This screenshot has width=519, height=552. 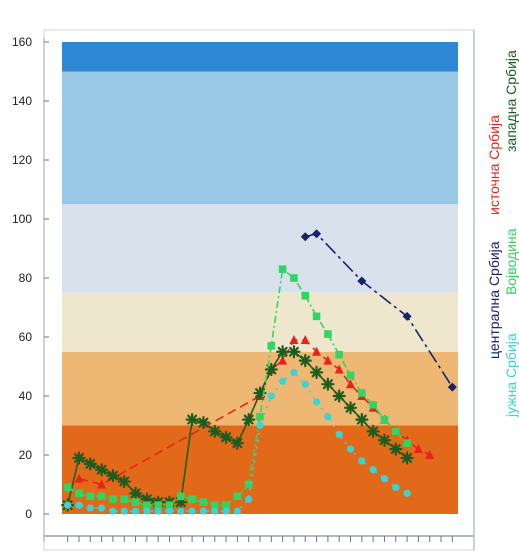 What do you see at coordinates (28, 514) in the screenshot?
I see `y-tick-label: 0` at bounding box center [28, 514].